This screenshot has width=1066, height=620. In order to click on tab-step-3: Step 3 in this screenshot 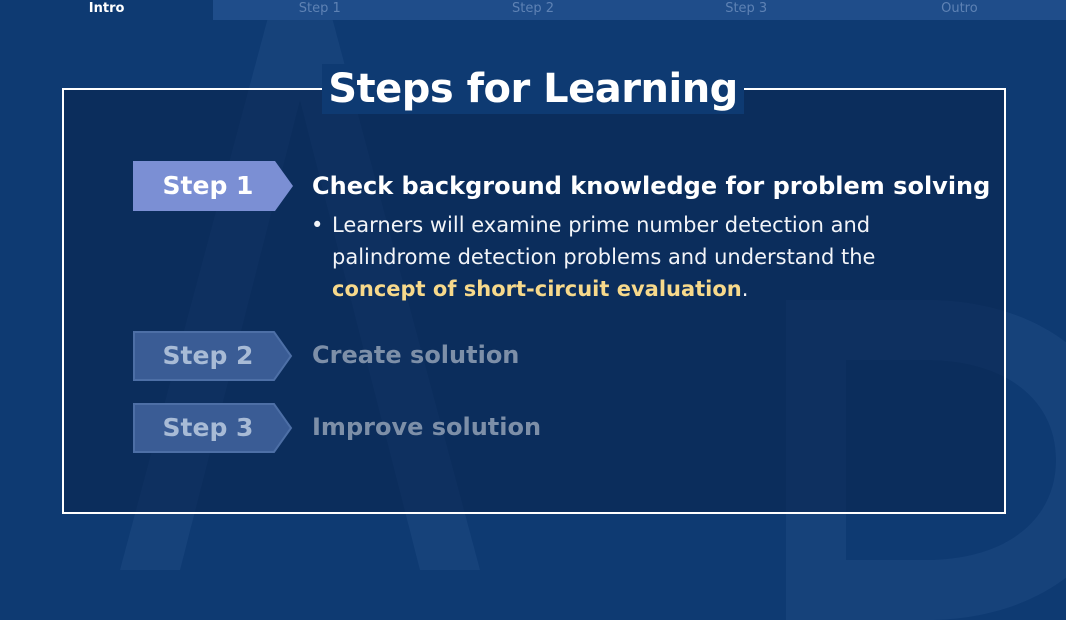, I will do `click(746, 10)`.